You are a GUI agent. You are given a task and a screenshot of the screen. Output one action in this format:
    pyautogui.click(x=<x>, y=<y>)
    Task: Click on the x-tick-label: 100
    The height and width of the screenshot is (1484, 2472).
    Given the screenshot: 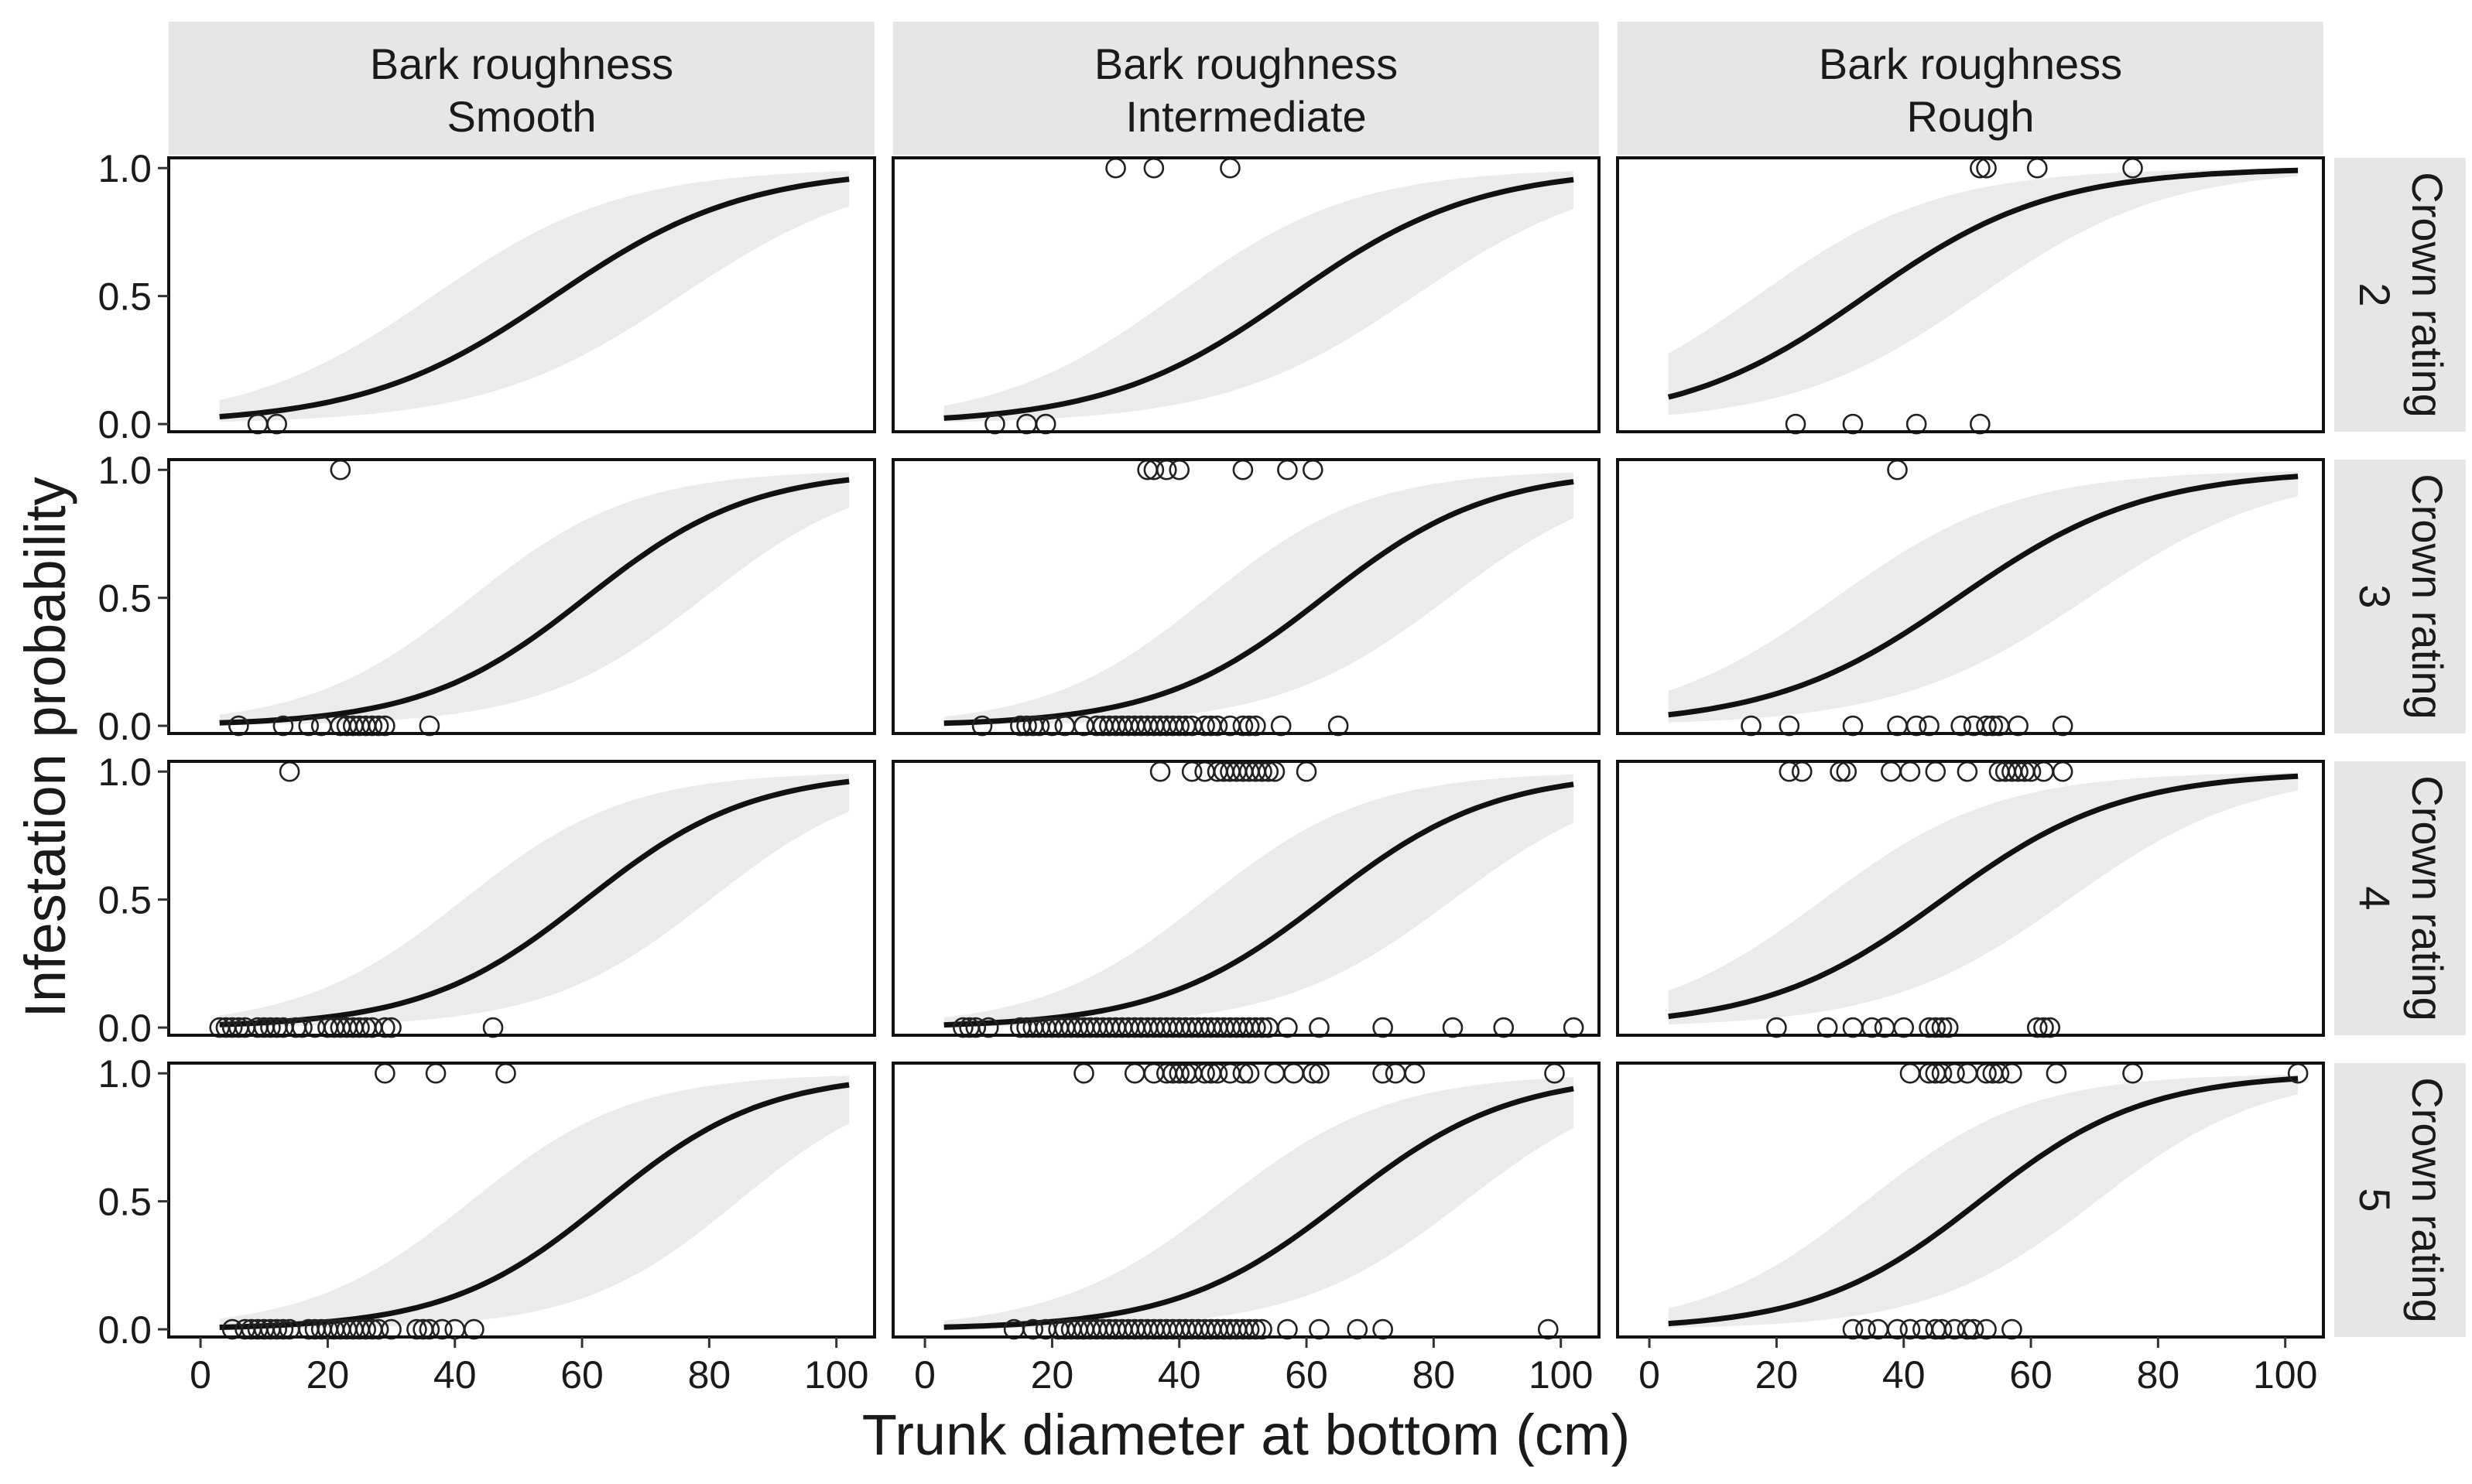 What is the action you would take?
    pyautogui.click(x=1561, y=1375)
    